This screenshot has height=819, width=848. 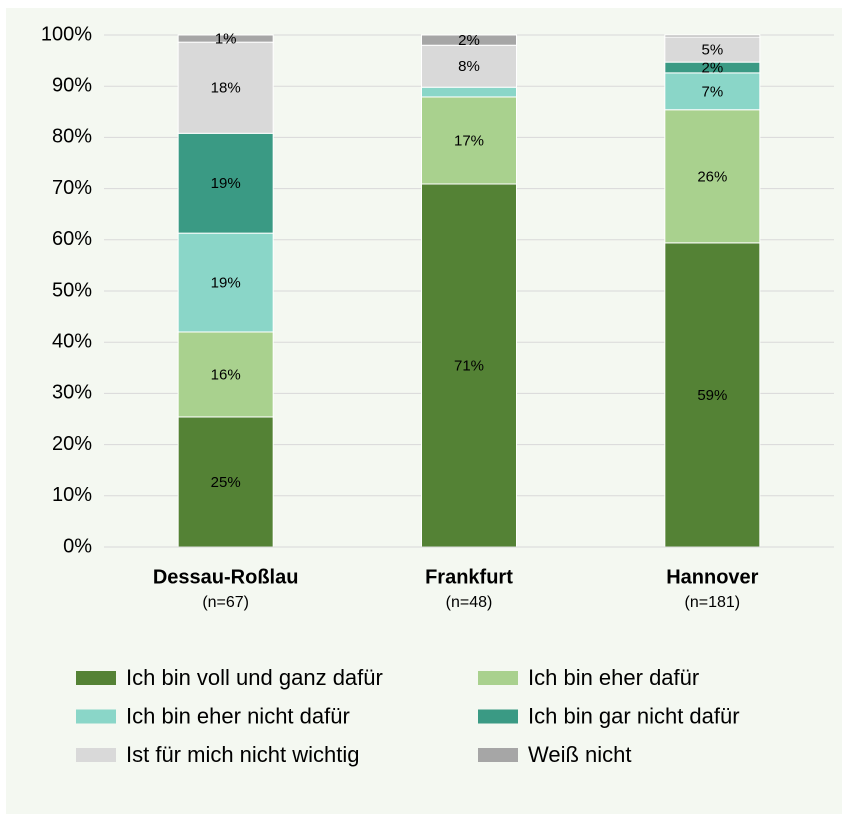 I want to click on data-label: 26%, so click(x=712, y=176).